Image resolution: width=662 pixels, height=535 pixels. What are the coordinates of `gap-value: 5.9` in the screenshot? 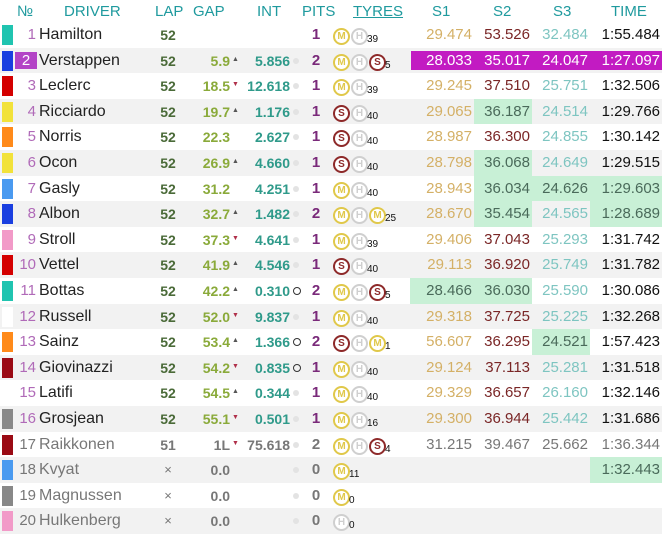 It's located at (220, 60).